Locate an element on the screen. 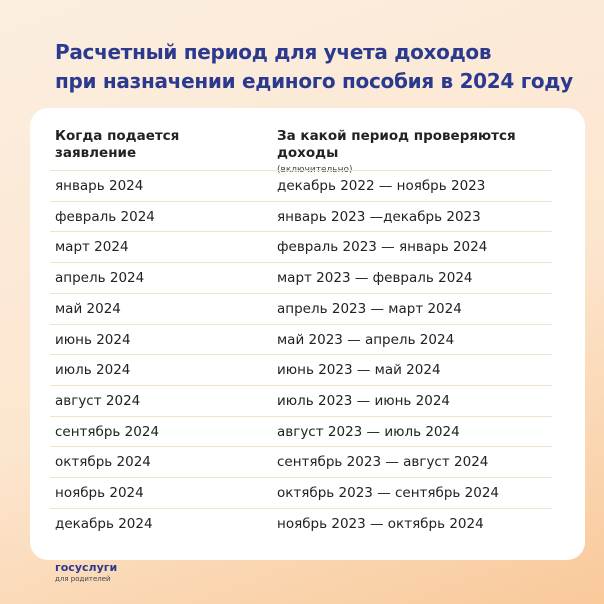 The height and width of the screenshot is (604, 604). table-cell: апрель 2023 — март 2024 is located at coordinates (369, 308).